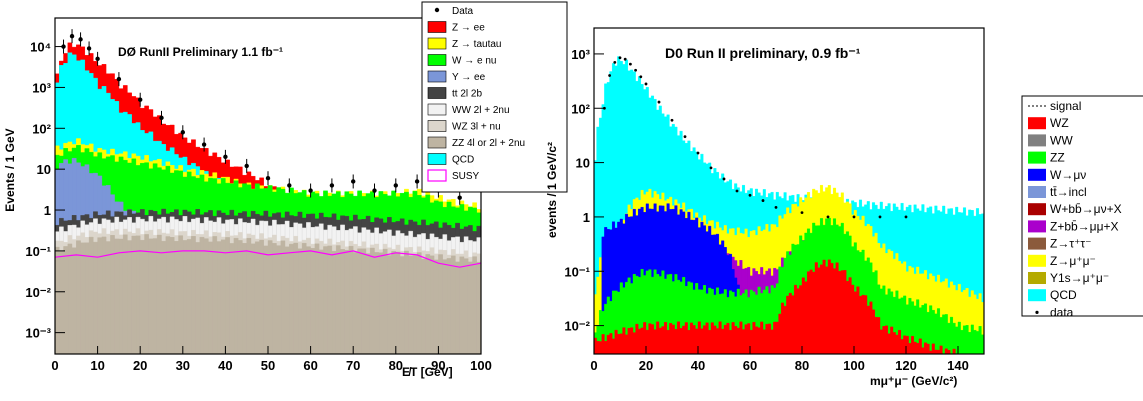  What do you see at coordinates (438, 365) in the screenshot?
I see `x-tick-label: 90` at bounding box center [438, 365].